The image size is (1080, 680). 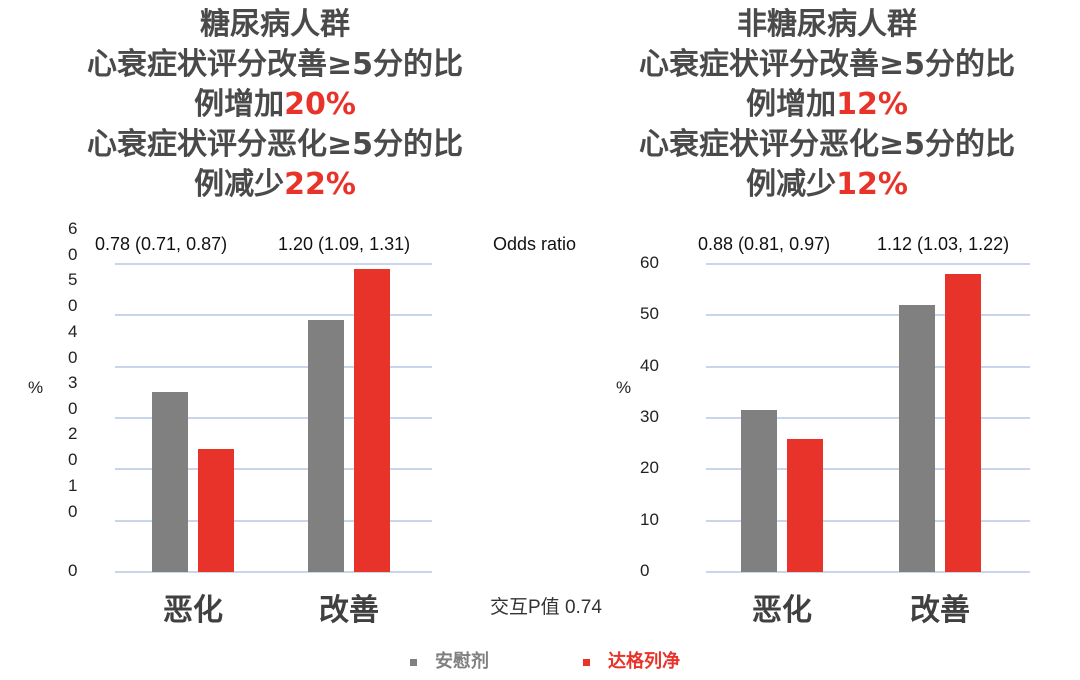 I want to click on legend-placebo: 安慰剂, so click(x=449, y=660).